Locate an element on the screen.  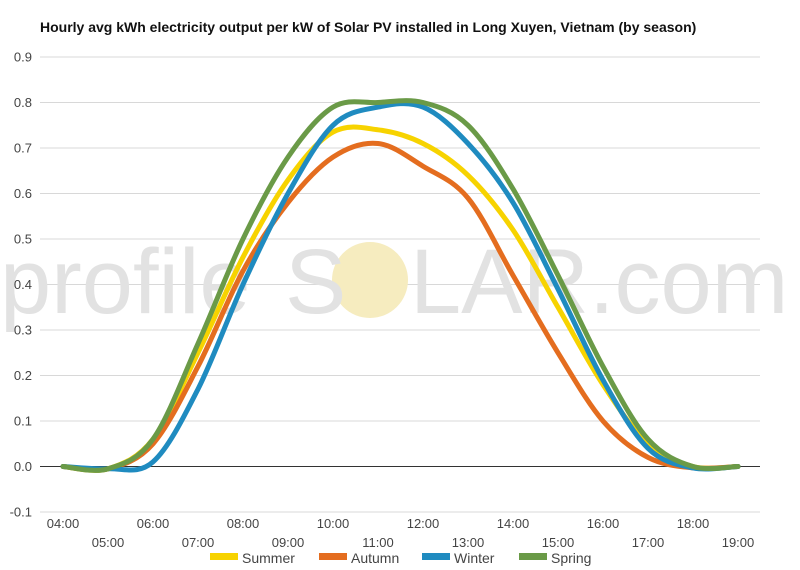
y-tick-label: 0.4 is located at coordinates (23, 284).